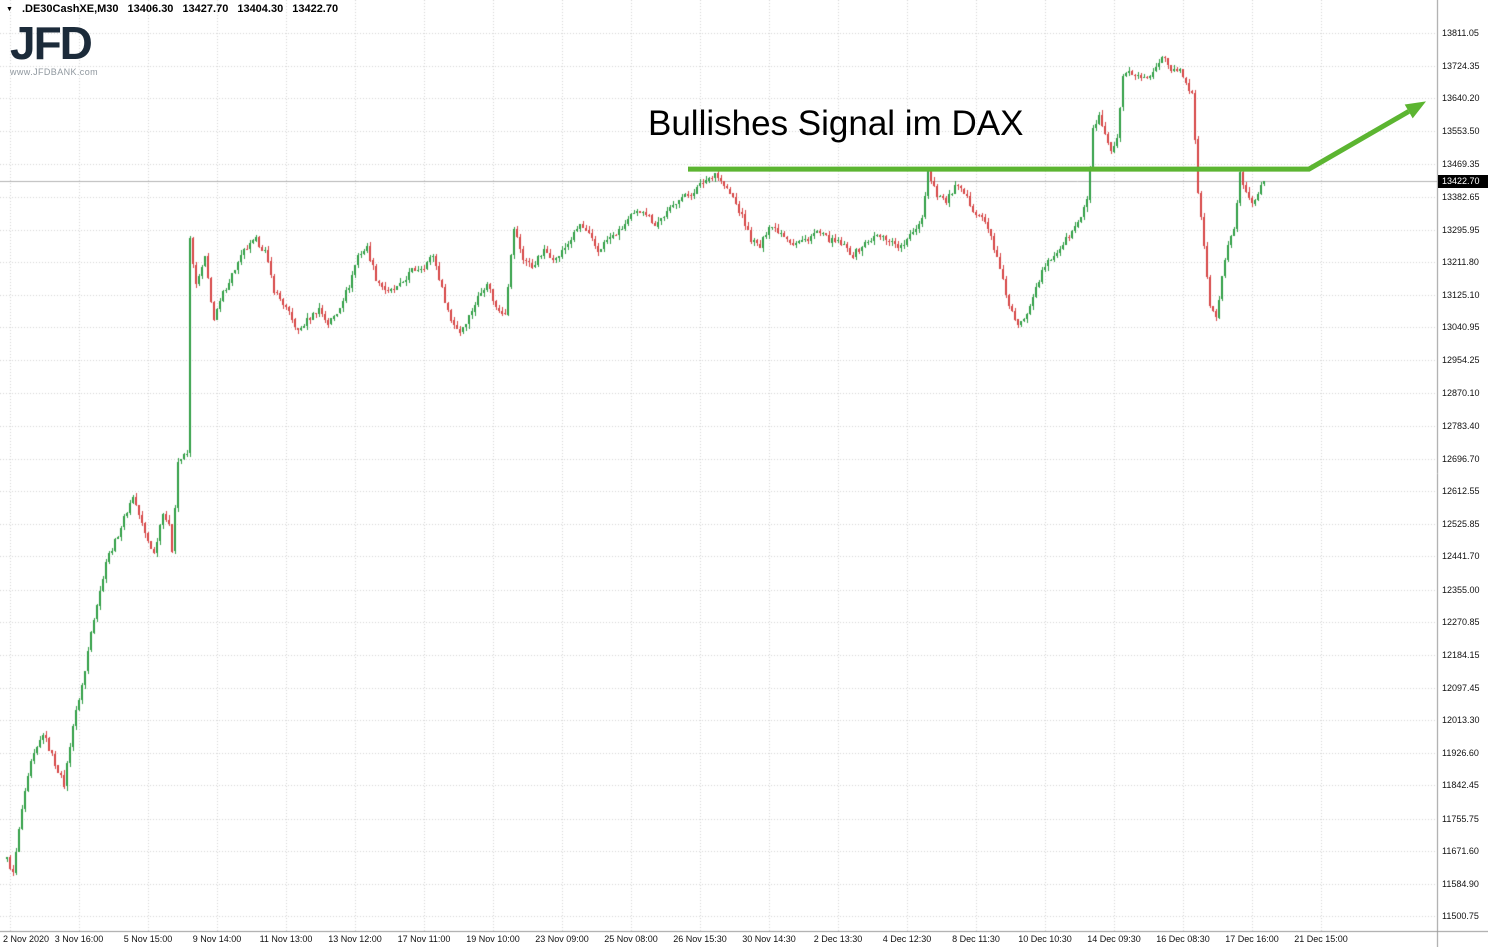 This screenshot has width=1488, height=947. What do you see at coordinates (1461, 163) in the screenshot?
I see `price-axis-label: 13469.35` at bounding box center [1461, 163].